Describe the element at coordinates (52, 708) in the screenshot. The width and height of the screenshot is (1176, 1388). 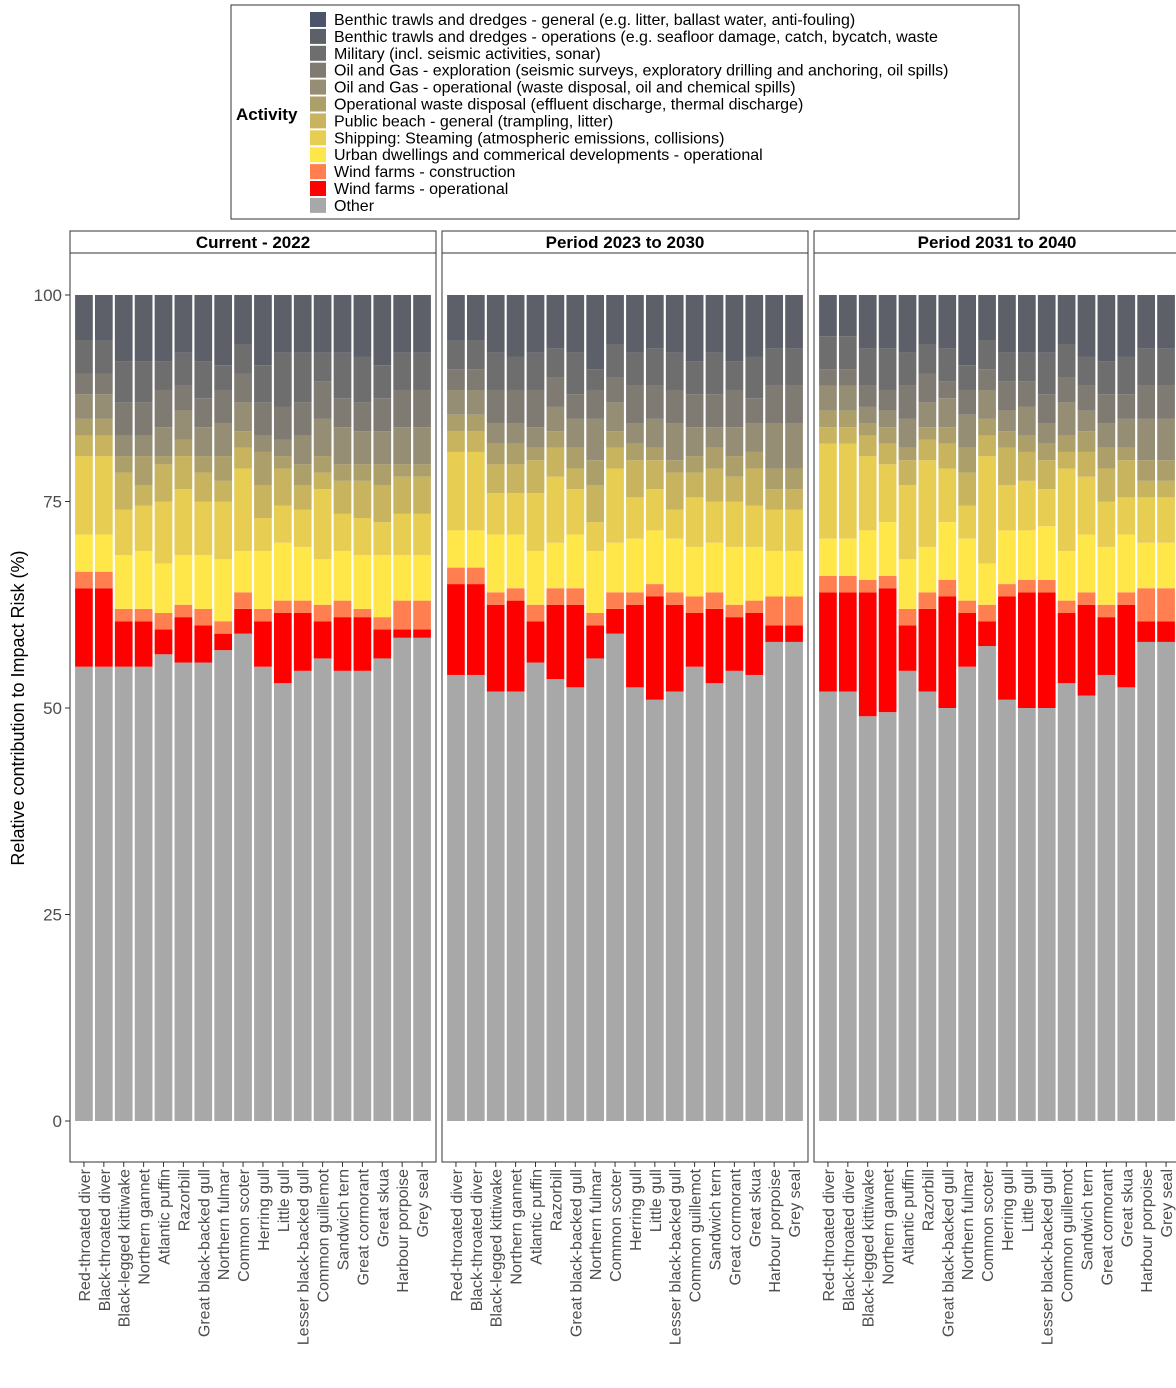
I see `y-tick-label: 50` at that location.